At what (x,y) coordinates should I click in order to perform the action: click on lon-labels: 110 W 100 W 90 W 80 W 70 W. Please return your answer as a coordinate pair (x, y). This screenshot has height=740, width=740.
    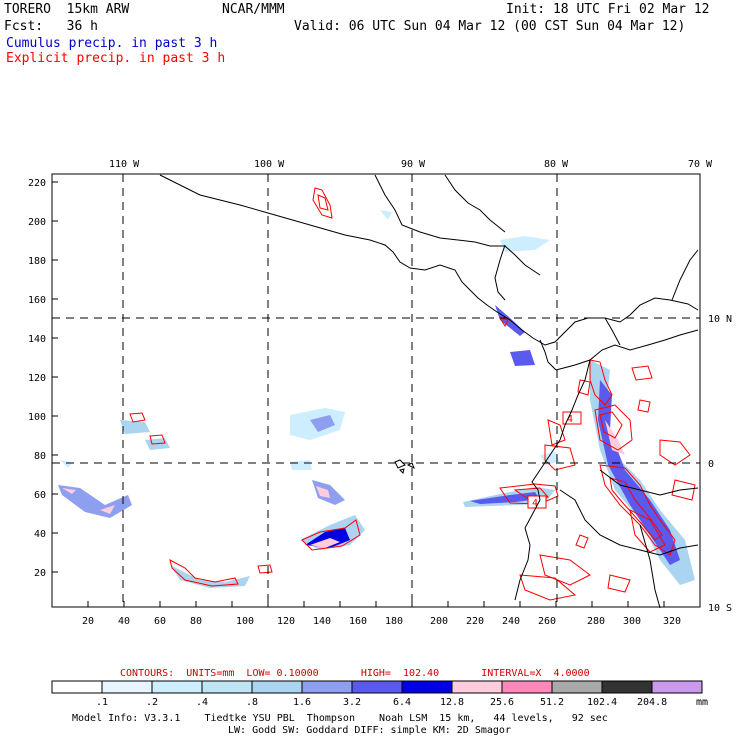
    Looking at the image, I should click on (411, 164).